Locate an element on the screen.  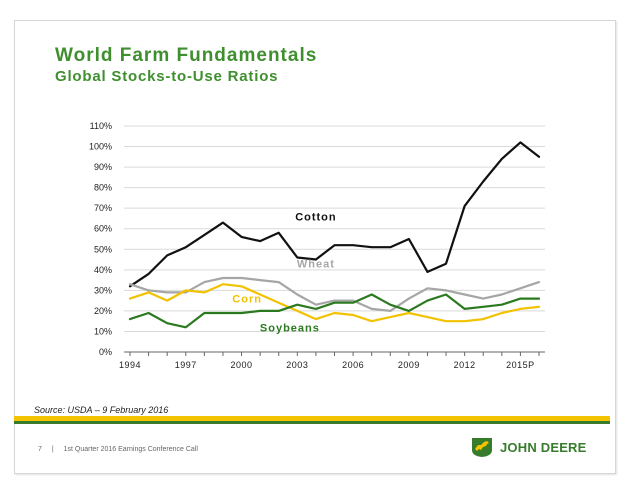
x-tick-label: 2003 is located at coordinates (297, 365).